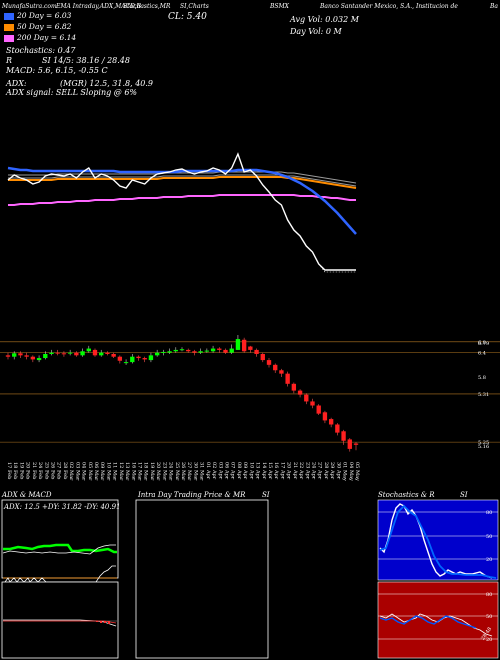  What do you see at coordinates (84, 471) in the screenshot?
I see `date-tick-label: 04 Mar` at bounding box center [84, 471].